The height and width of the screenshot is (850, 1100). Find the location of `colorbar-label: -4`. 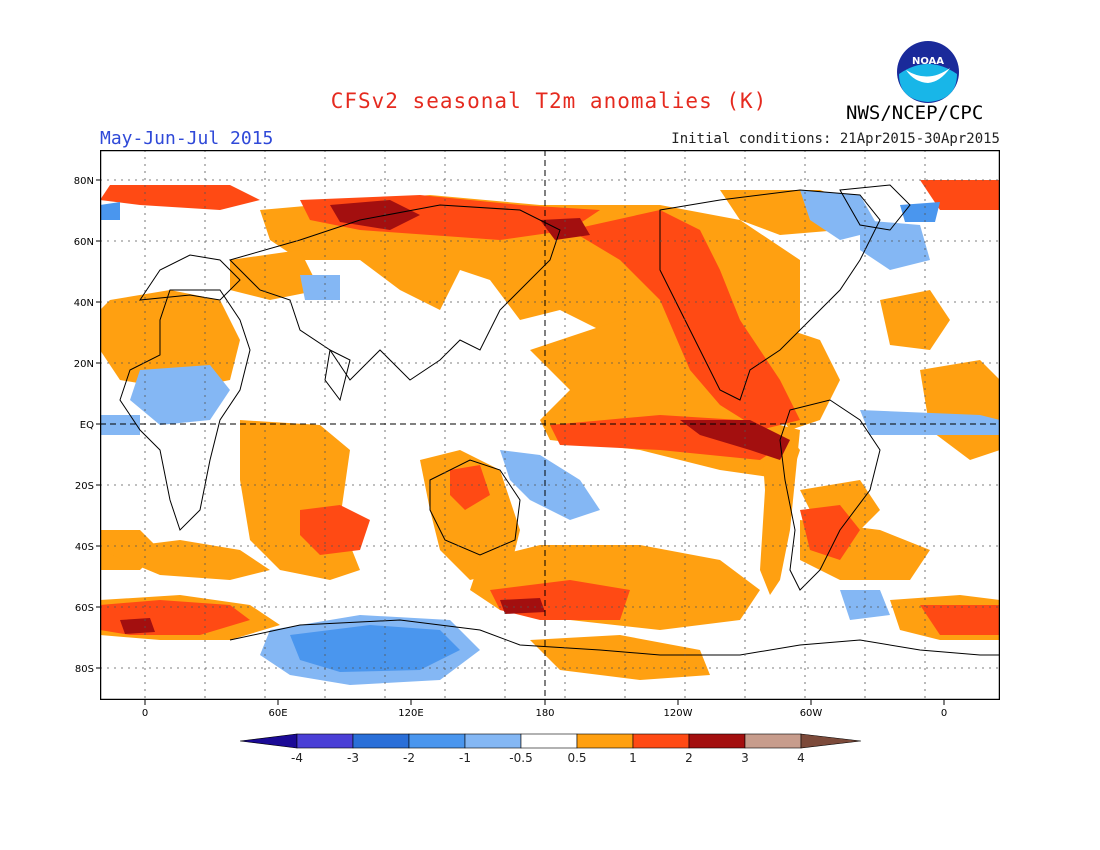

colorbar-label: -4 is located at coordinates (297, 758).